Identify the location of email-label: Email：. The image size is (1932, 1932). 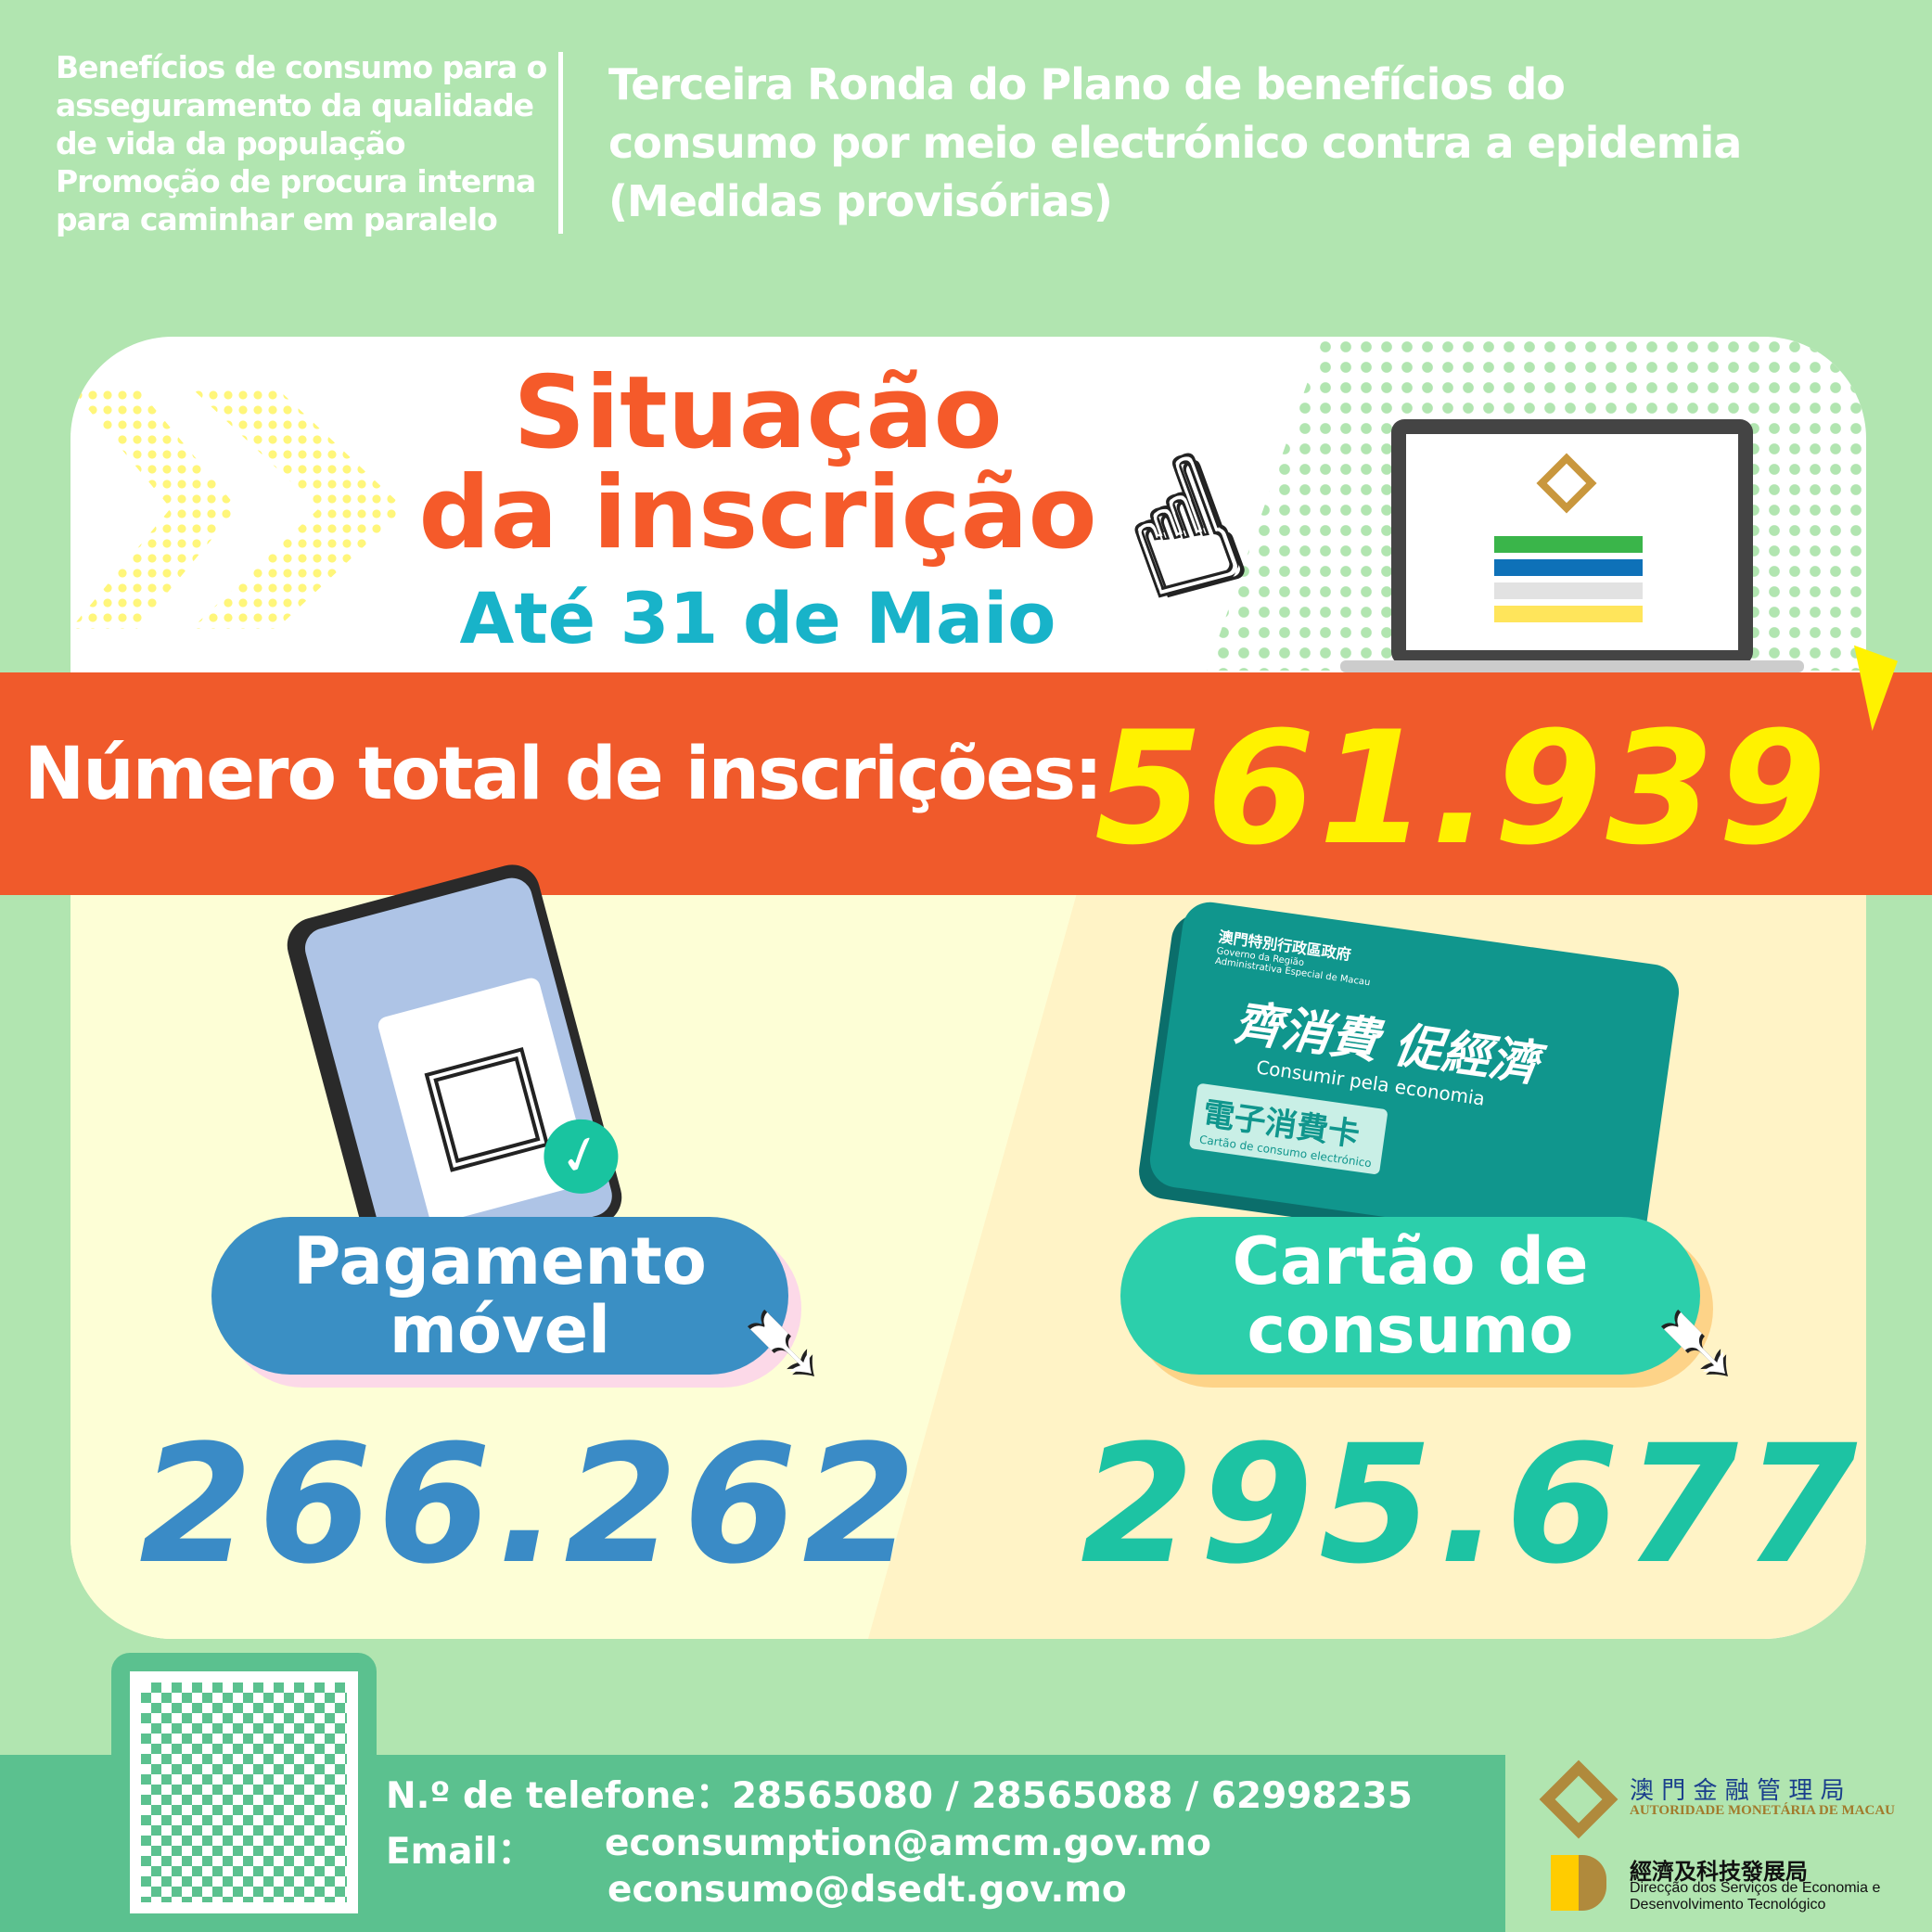
(460, 1852).